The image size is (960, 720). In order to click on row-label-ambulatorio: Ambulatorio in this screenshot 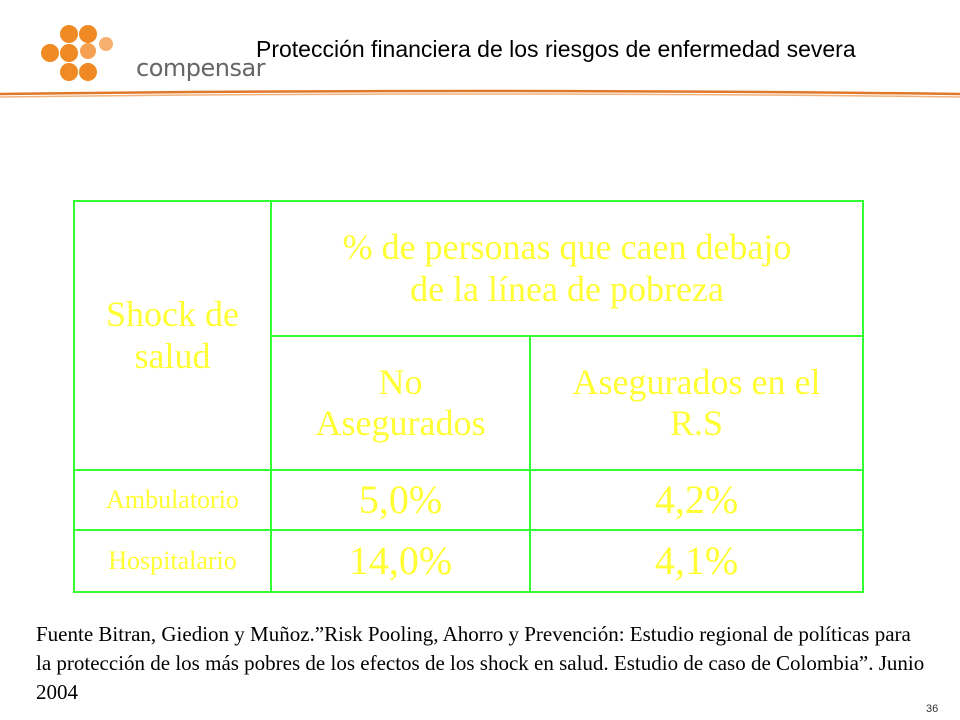, I will do `click(172, 500)`.